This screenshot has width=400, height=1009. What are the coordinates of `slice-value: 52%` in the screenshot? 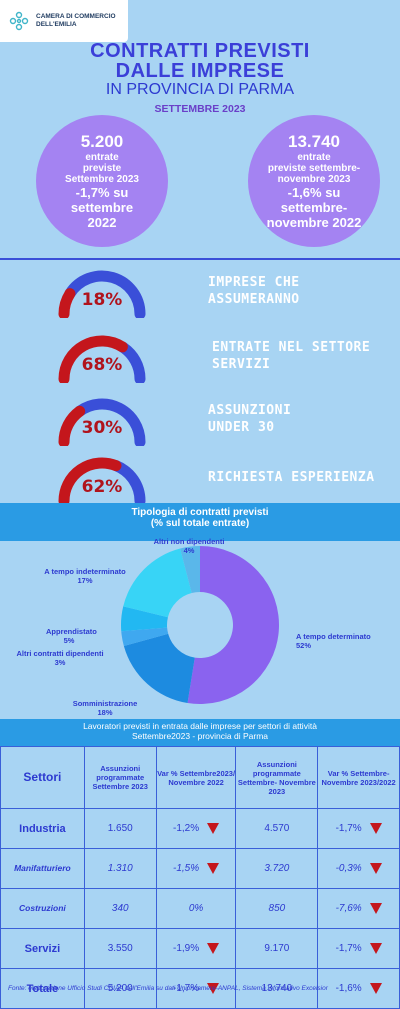 It's located at (304, 645).